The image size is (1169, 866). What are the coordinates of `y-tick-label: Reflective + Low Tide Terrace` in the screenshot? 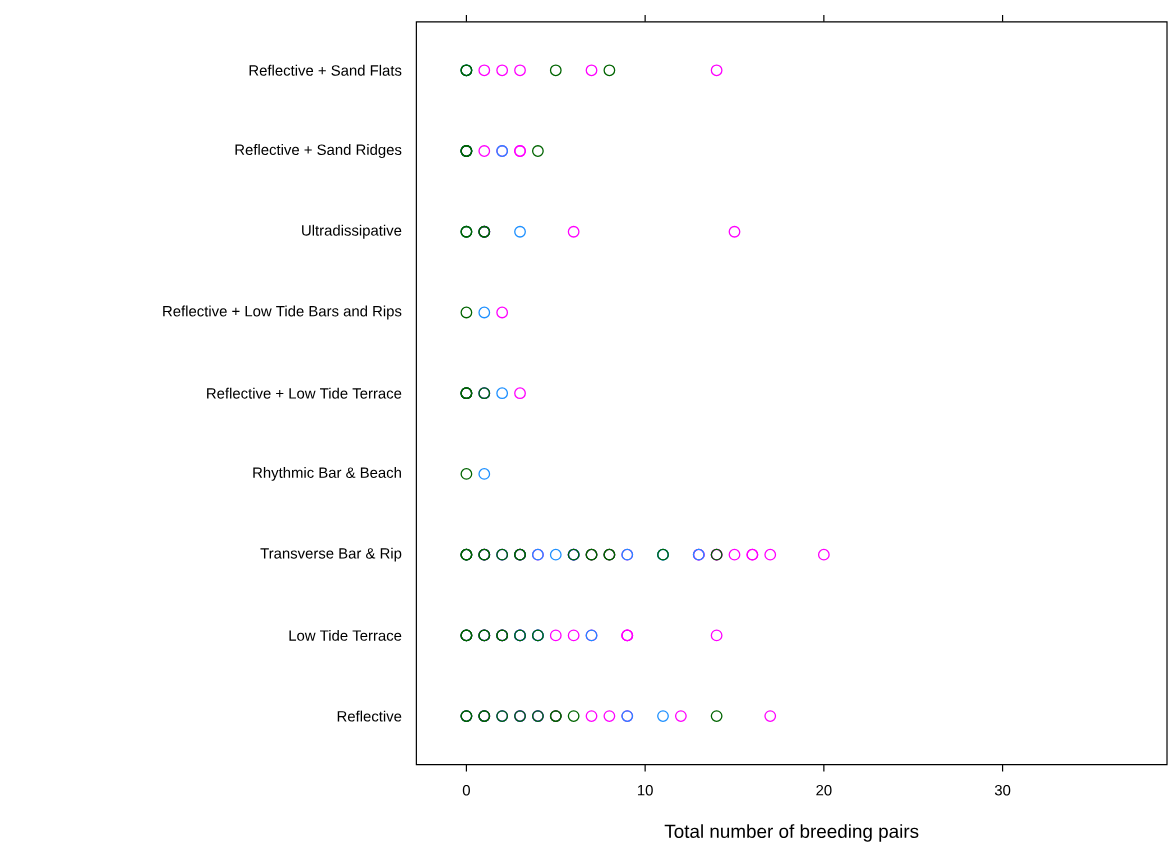 It's located at (304, 393).